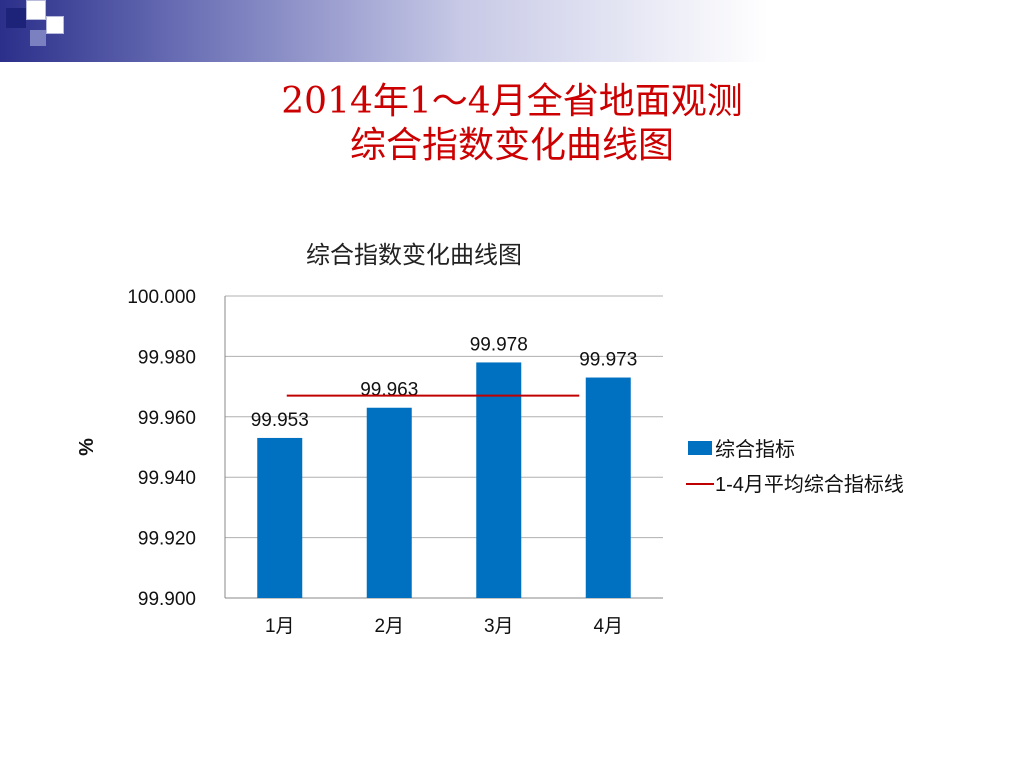 The width and height of the screenshot is (1024, 768). What do you see at coordinates (36, 10) in the screenshot?
I see `header-square-light` at bounding box center [36, 10].